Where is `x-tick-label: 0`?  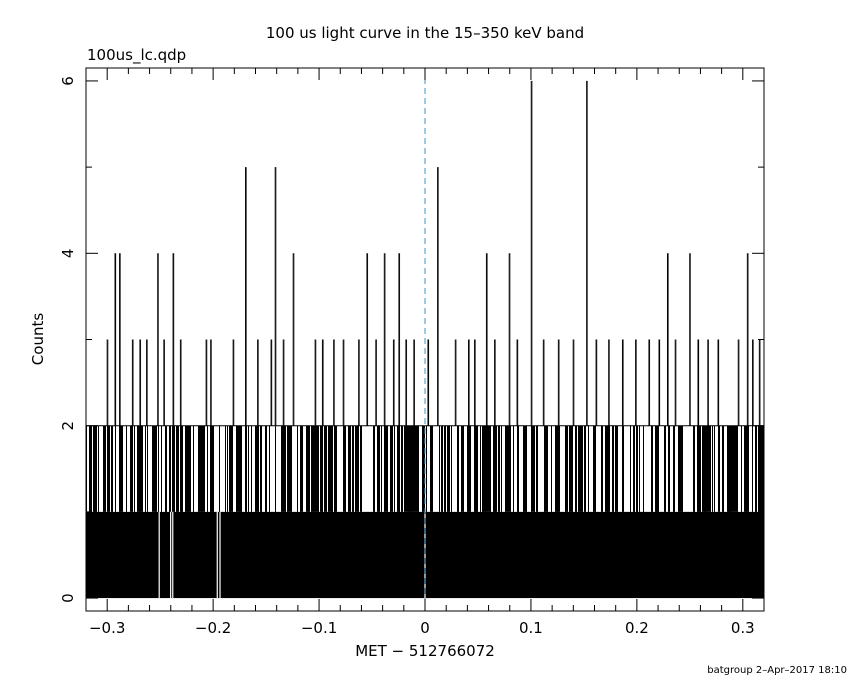
x-tick-label: 0 is located at coordinates (425, 628).